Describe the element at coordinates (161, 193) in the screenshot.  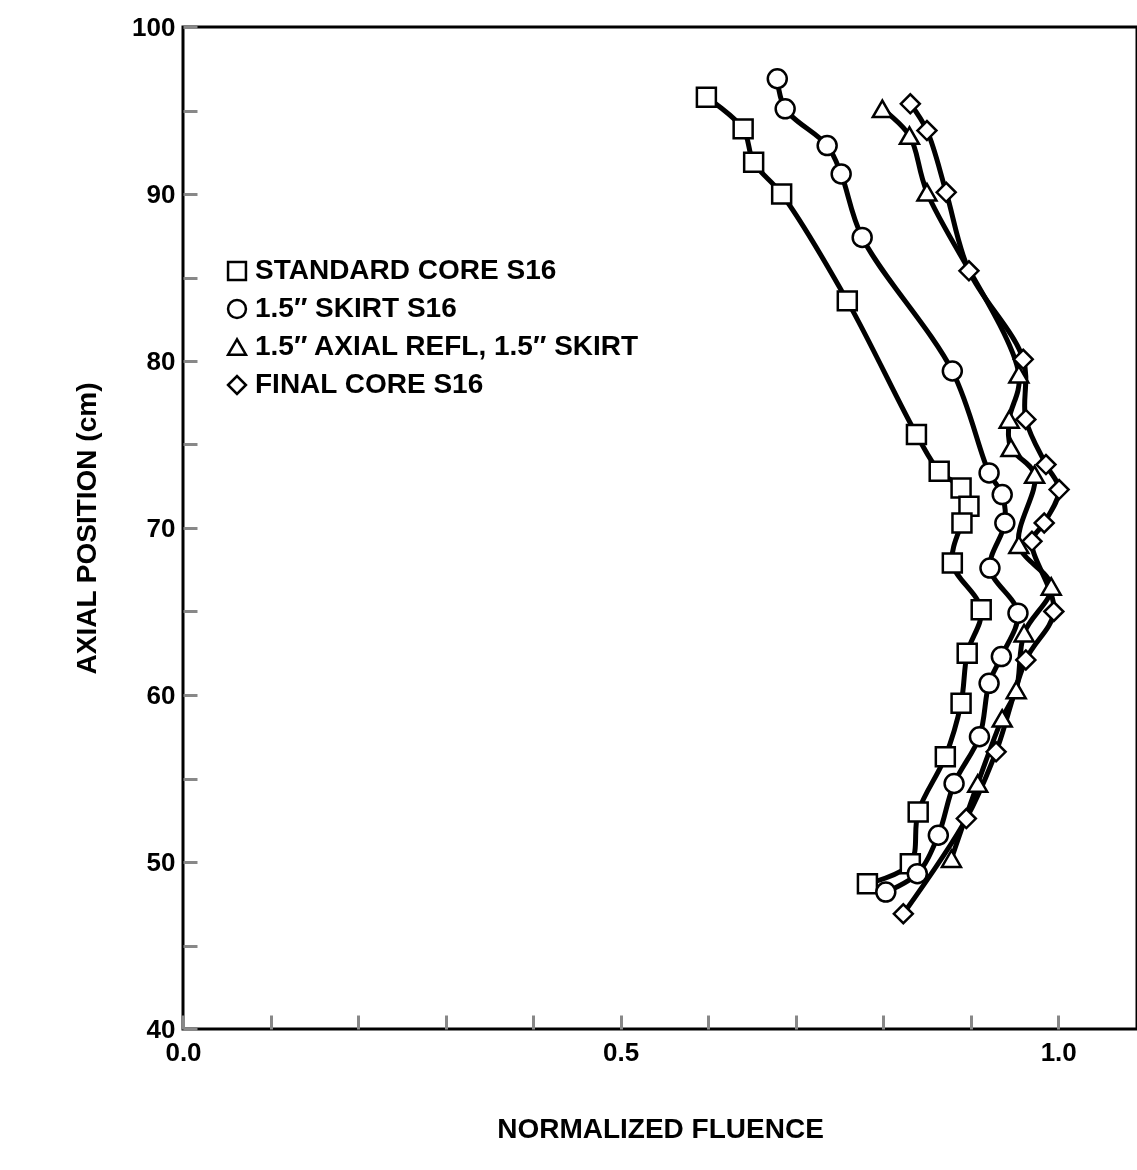
I see `y-tick-label: 90` at that location.